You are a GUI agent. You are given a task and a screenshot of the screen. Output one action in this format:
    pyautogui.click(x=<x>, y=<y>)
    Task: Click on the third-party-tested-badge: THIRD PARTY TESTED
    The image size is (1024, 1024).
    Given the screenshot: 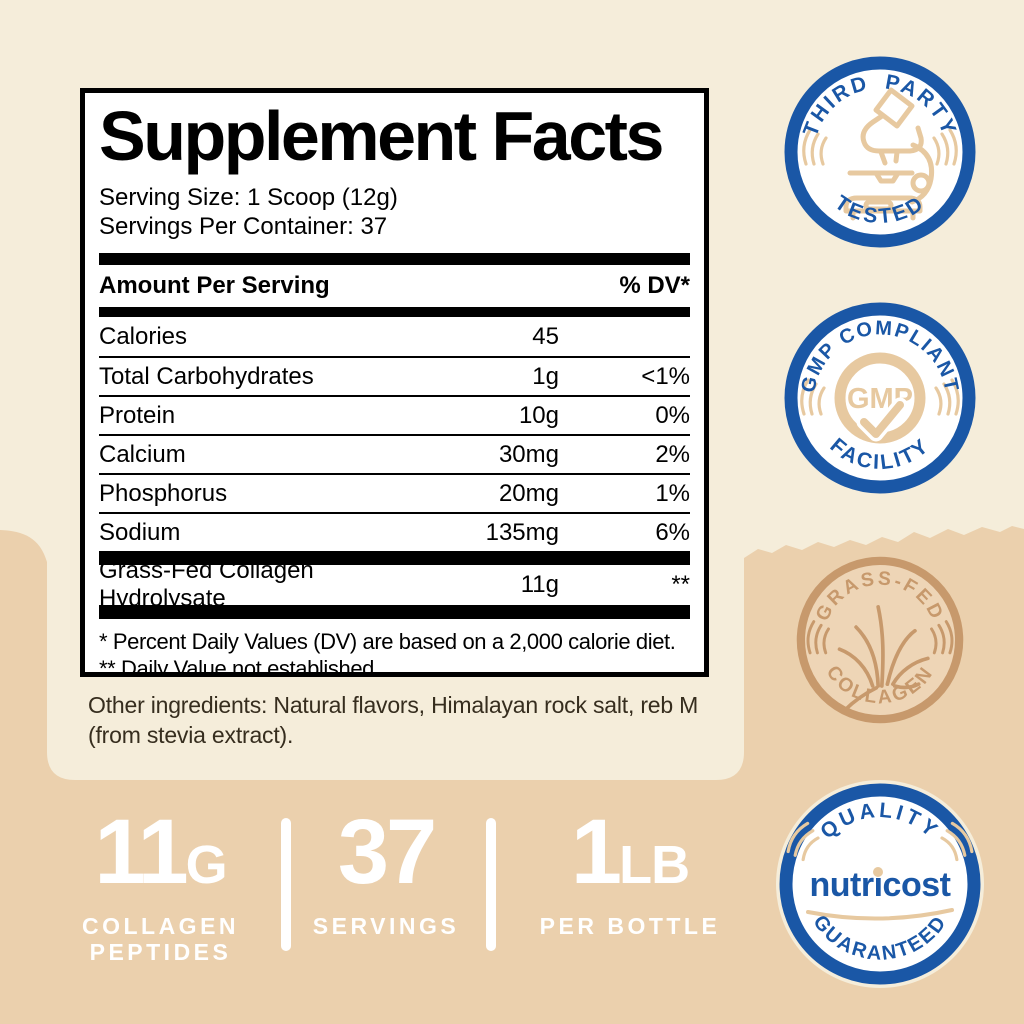 What is the action you would take?
    pyautogui.click(x=880, y=152)
    